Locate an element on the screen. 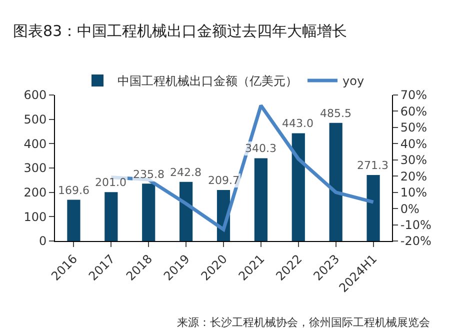 The image size is (450, 329). data-label: 209.7 is located at coordinates (224, 180).